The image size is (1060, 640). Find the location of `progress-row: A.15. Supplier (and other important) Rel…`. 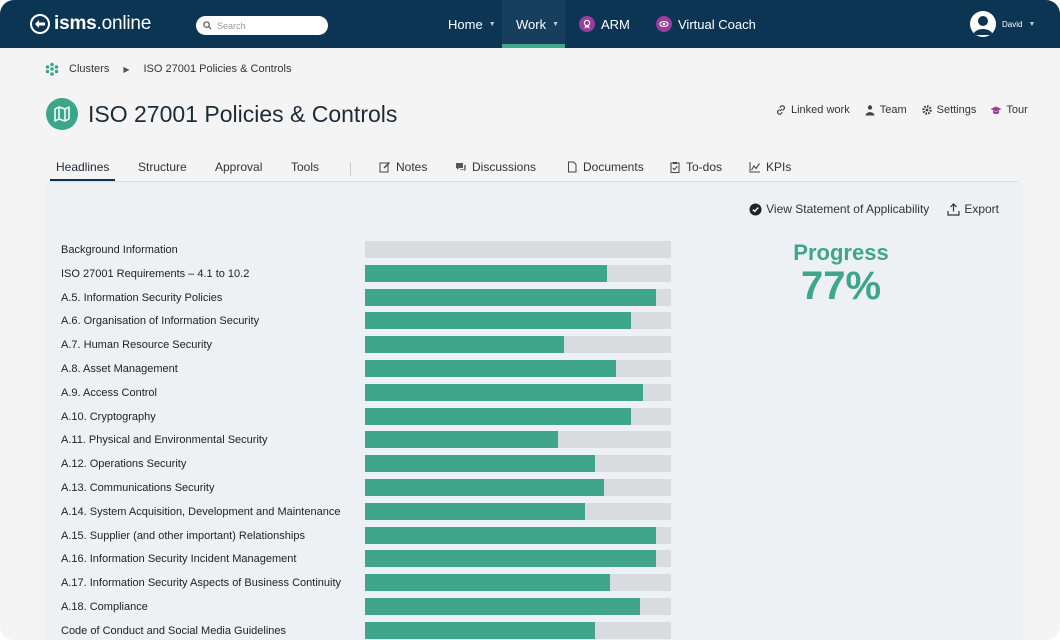

progress-row: A.15. Supplier (and other important) Rel… is located at coordinates (371, 536).